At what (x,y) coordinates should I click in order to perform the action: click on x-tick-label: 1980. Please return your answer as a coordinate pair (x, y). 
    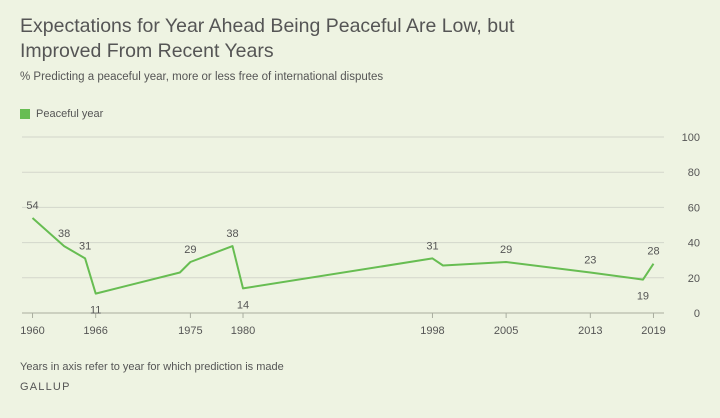
    Looking at the image, I should click on (243, 331).